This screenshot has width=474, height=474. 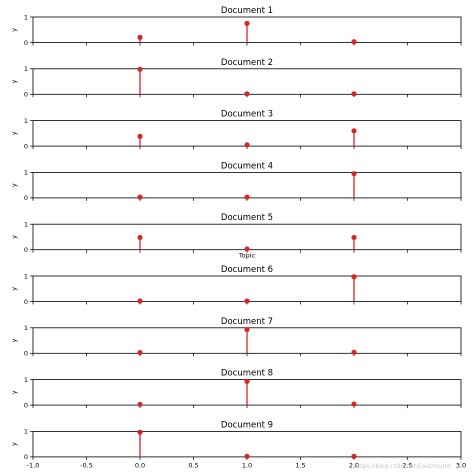 I want to click on x-tick-label: 2.5, so click(x=407, y=465).